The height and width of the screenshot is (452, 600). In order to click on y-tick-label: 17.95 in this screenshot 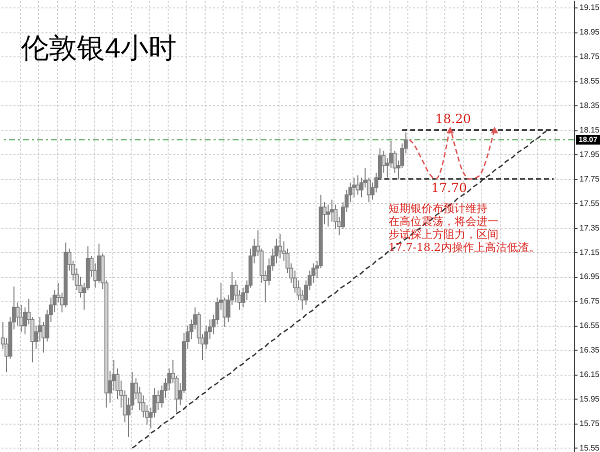, I will do `click(590, 154)`.